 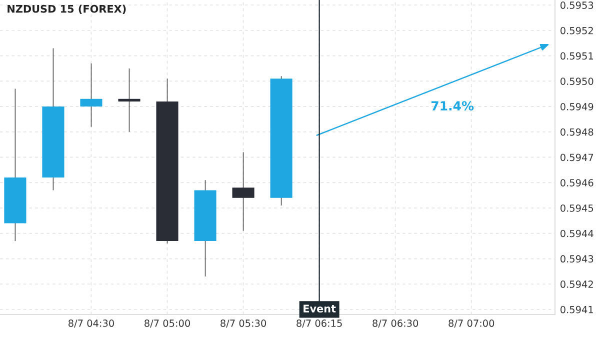 I want to click on y-tick-label: 0.5946, so click(x=577, y=182).